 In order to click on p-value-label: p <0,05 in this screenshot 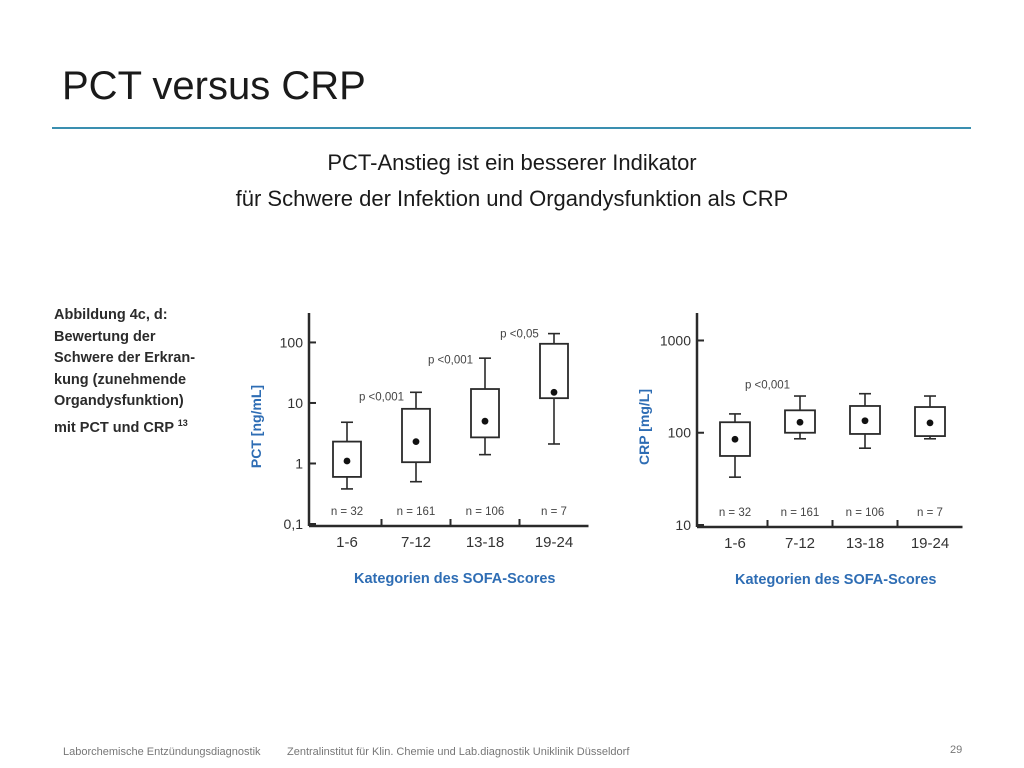, I will do `click(519, 335)`.